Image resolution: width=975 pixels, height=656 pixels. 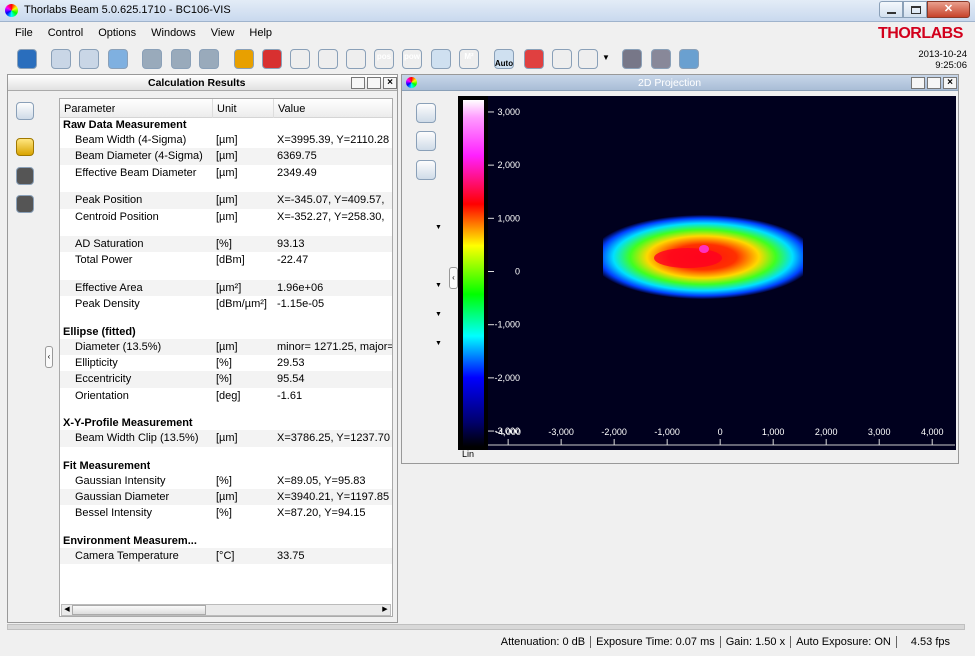 What do you see at coordinates (11, 10) in the screenshot?
I see `app-icon` at bounding box center [11, 10].